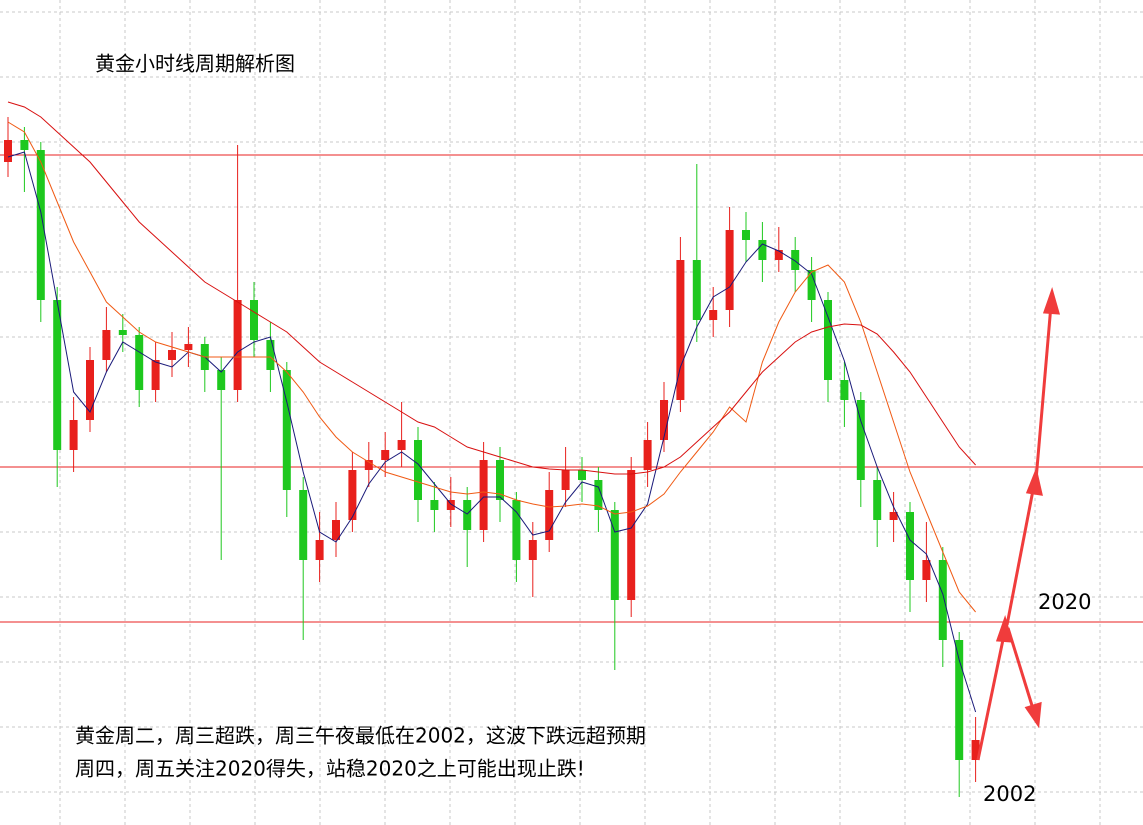 This screenshot has height=825, width=1143. I want to click on forecast-arrows, so click(1018, 524).